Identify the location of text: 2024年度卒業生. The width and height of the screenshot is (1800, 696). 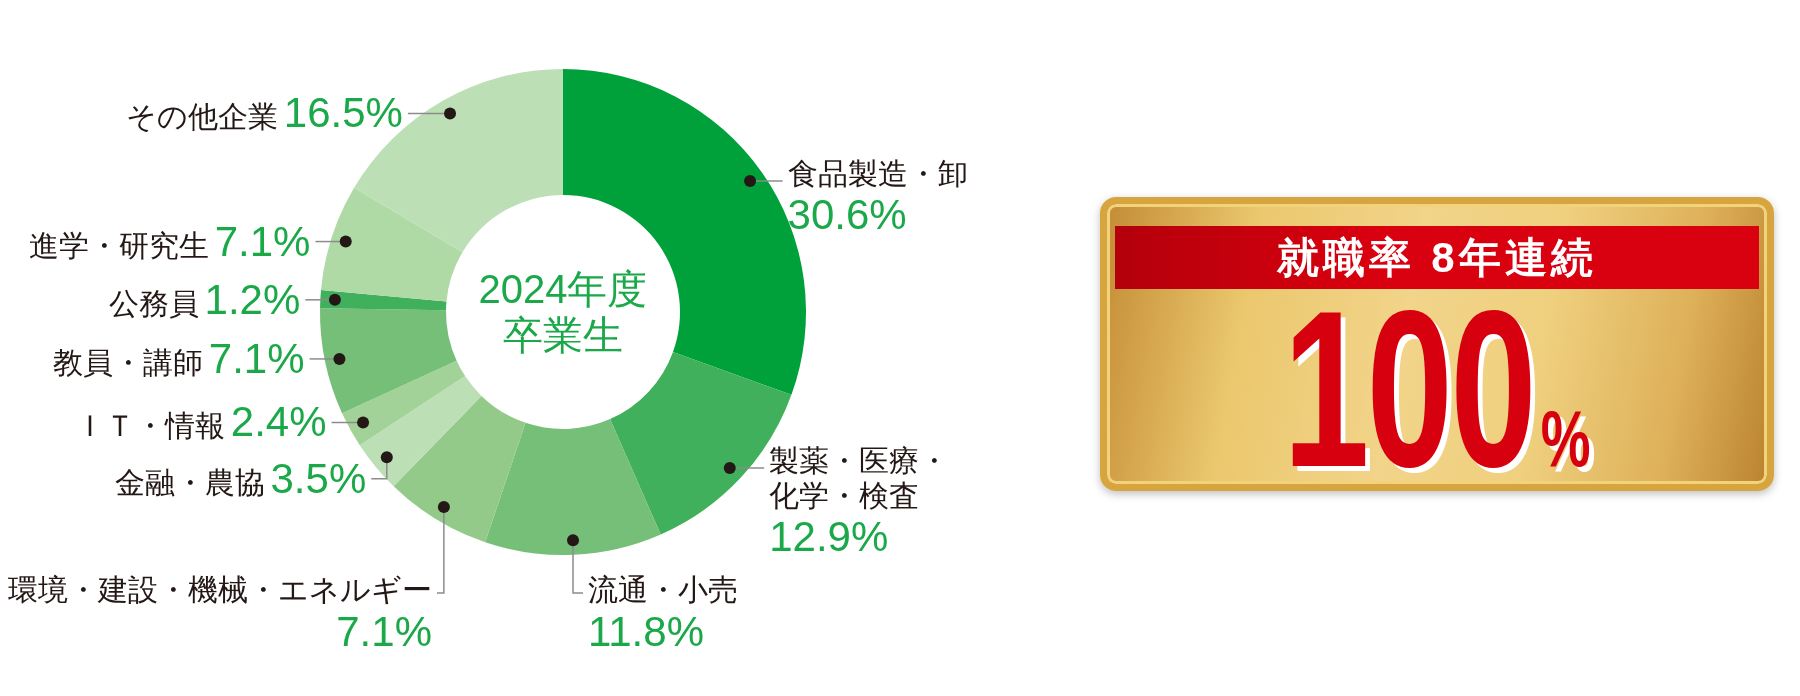
(563, 312).